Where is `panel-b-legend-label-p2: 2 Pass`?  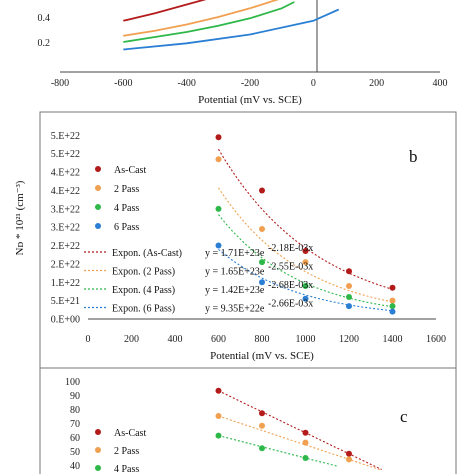
panel-b-legend-label-p2: 2 Pass is located at coordinates (126, 189).